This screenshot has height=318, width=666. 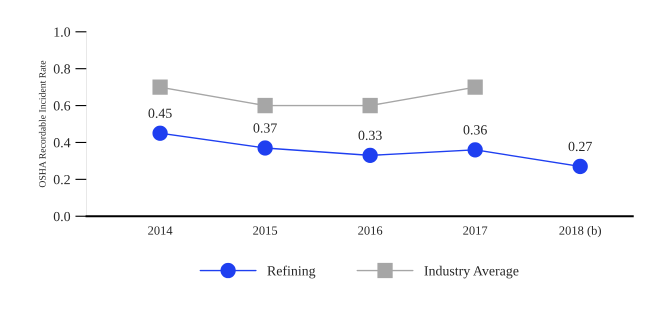 I want to click on y-tick-label: 0.4, so click(x=62, y=143).